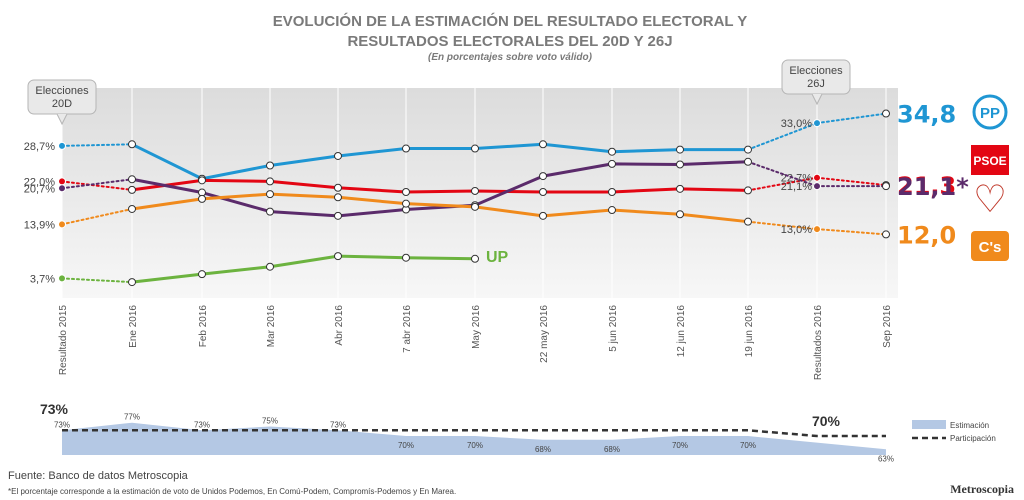 This screenshot has width=1024, height=500. I want to click on x-tick-label: Feb 2016, so click(203, 326).